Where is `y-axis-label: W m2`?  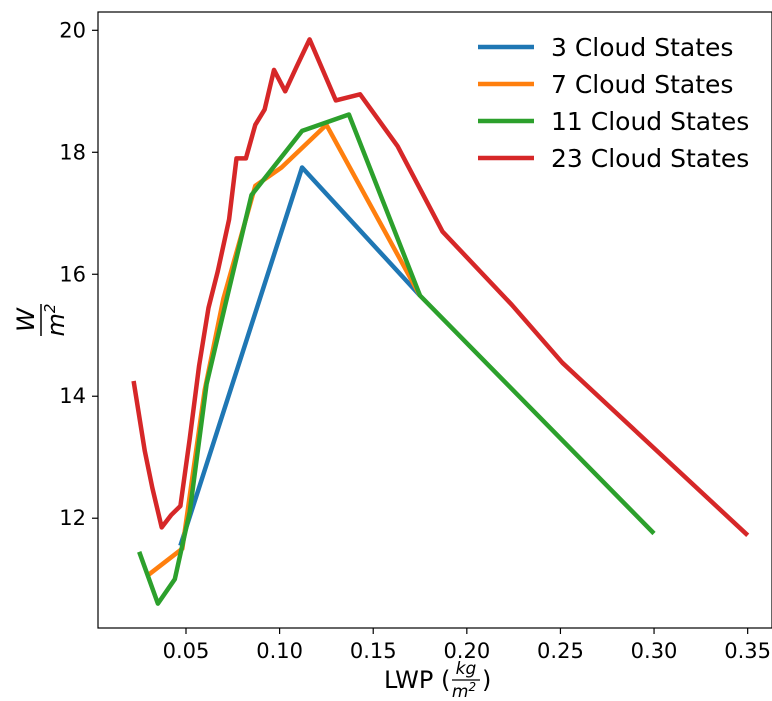
y-axis-label: W m2 is located at coordinates (41, 320).